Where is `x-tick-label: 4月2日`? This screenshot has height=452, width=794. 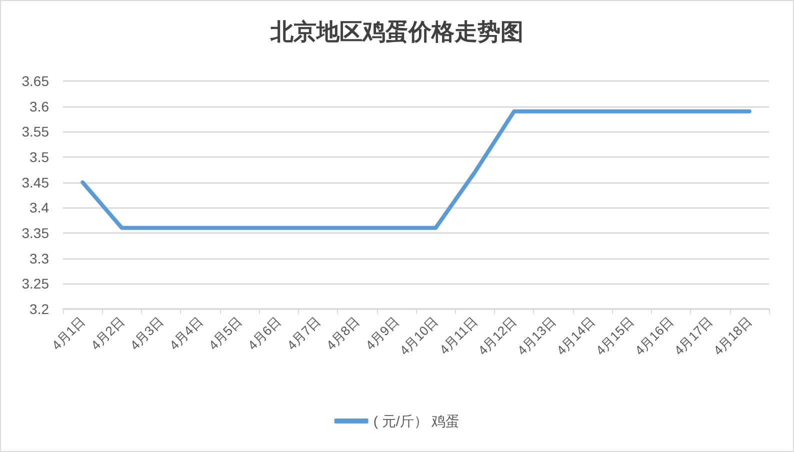
x-tick-label: 4月2日 is located at coordinates (108, 333).